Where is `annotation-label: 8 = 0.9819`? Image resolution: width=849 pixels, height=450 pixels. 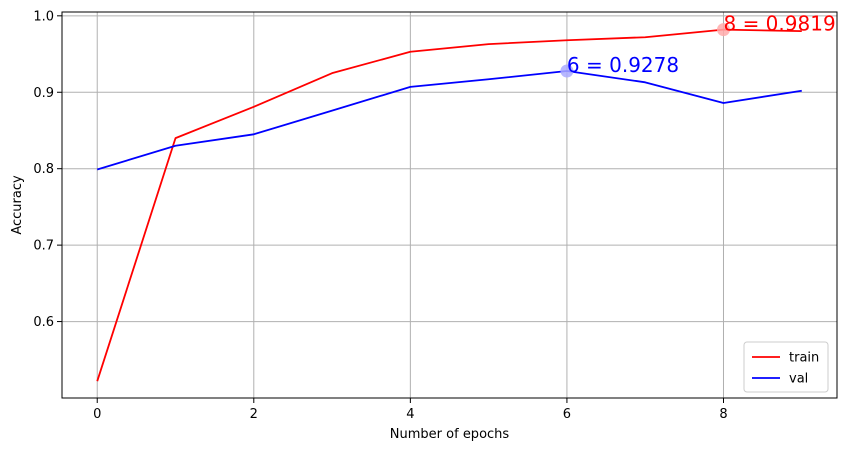
annotation-label: 8 = 0.9819 is located at coordinates (779, 24).